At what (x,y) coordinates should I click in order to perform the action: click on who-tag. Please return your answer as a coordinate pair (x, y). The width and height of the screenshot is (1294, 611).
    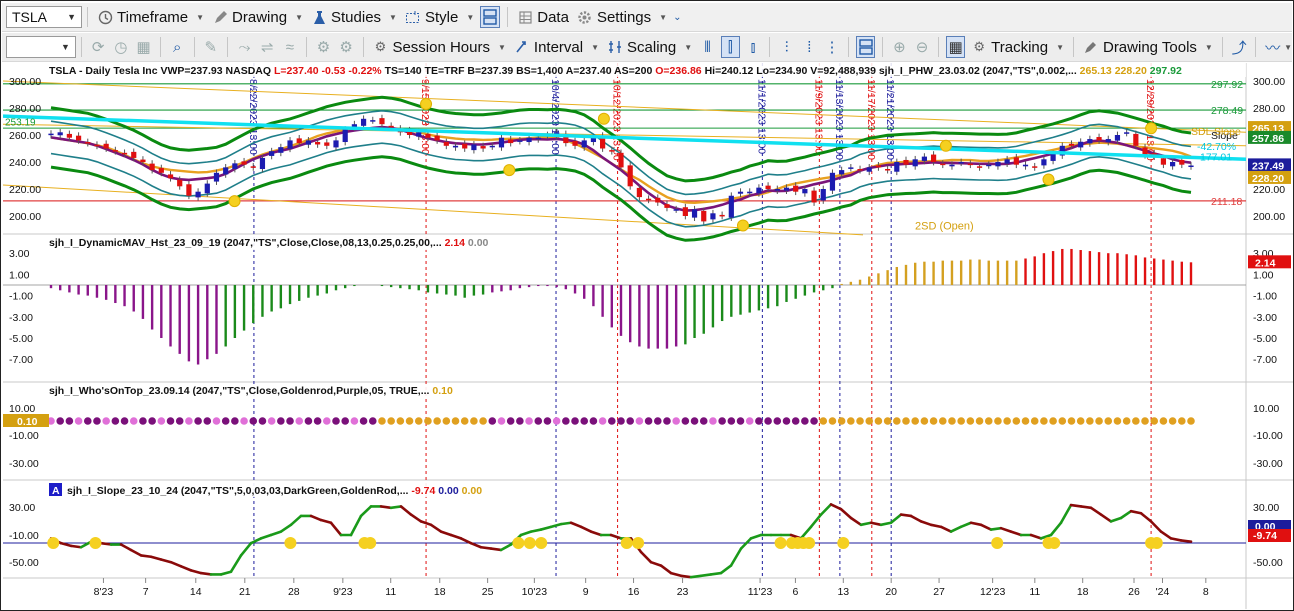
    Looking at the image, I should click on (26, 420).